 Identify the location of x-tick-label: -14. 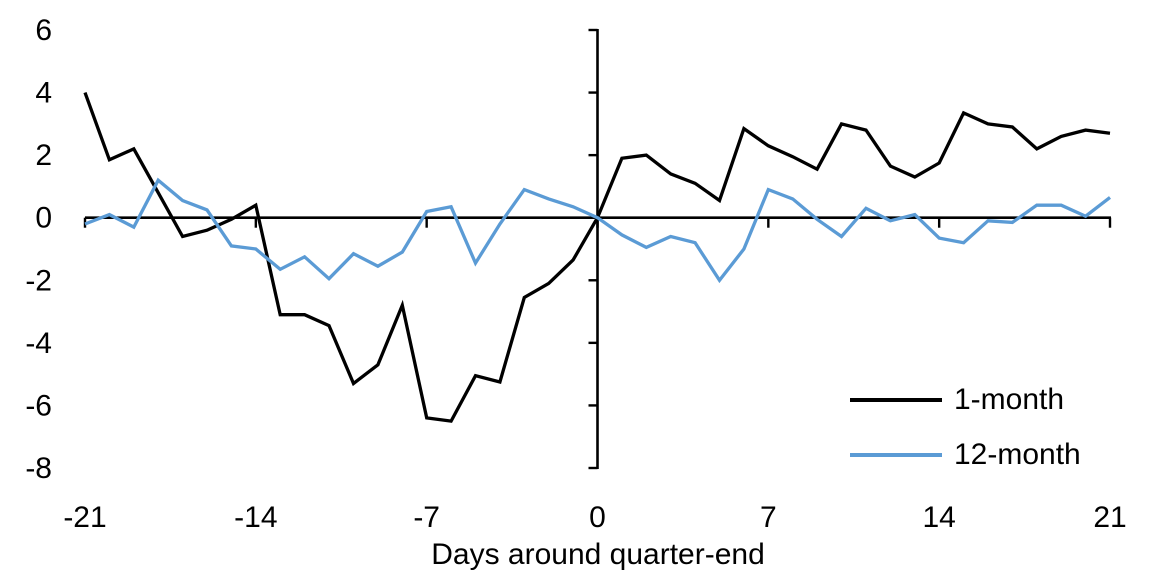
(255, 517).